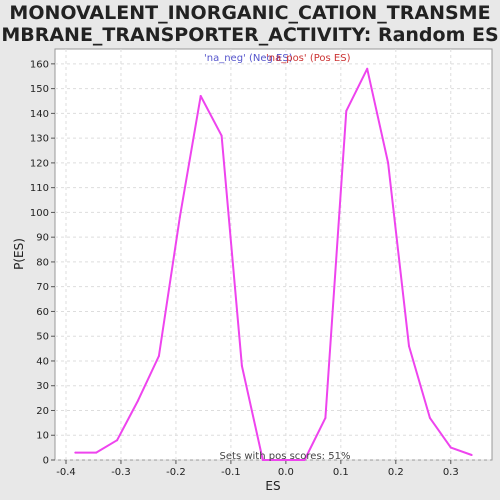 Image resolution: width=500 pixels, height=500 pixels. Describe the element at coordinates (396, 472) in the screenshot. I see `x-tick-label: 0.2` at that location.